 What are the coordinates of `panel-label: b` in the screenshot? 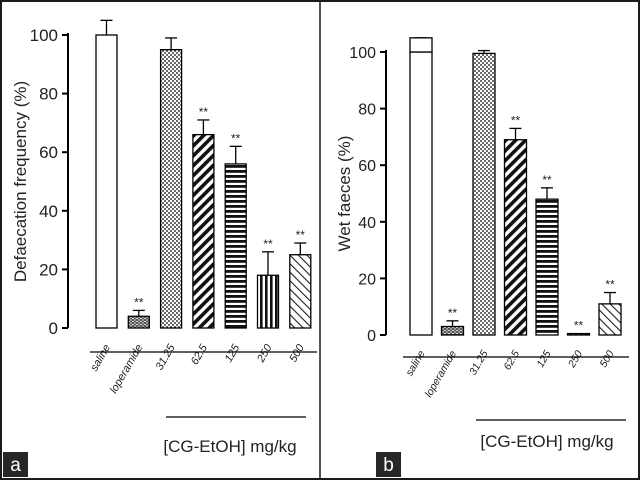 It's located at (388, 465).